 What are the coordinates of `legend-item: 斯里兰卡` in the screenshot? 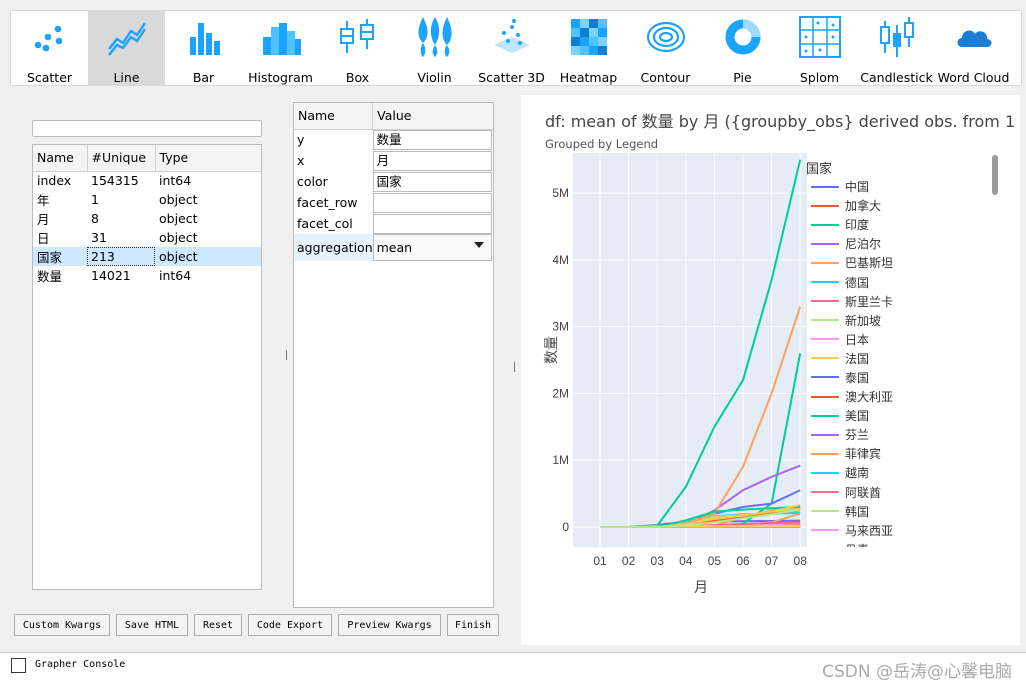 It's located at (896, 301).